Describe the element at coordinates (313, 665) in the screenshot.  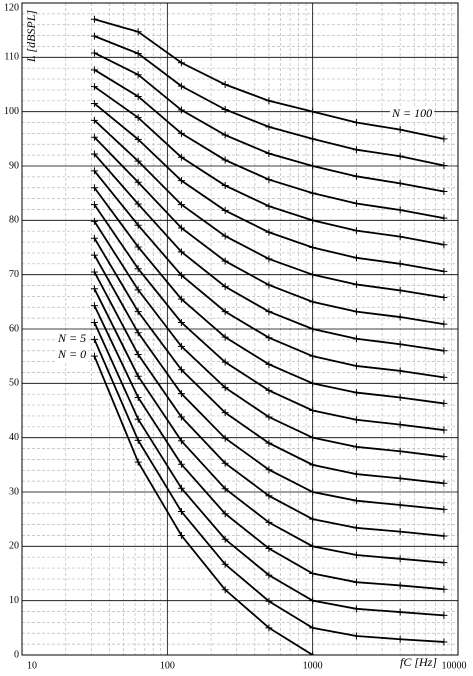
I see `x-tick-label: 1000` at that location.